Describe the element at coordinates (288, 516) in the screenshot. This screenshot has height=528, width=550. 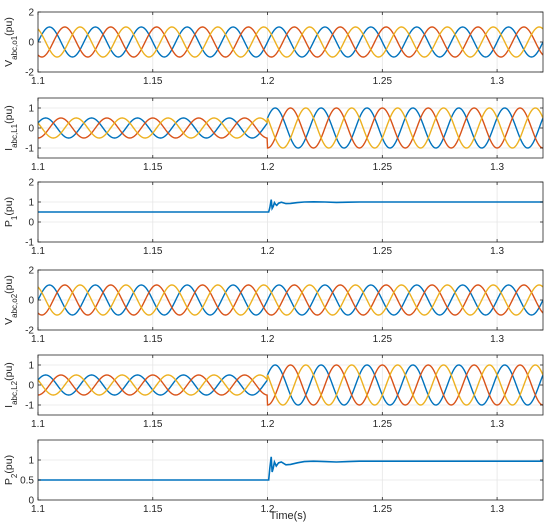
I see `x-axis-label: Time(s)` at that location.